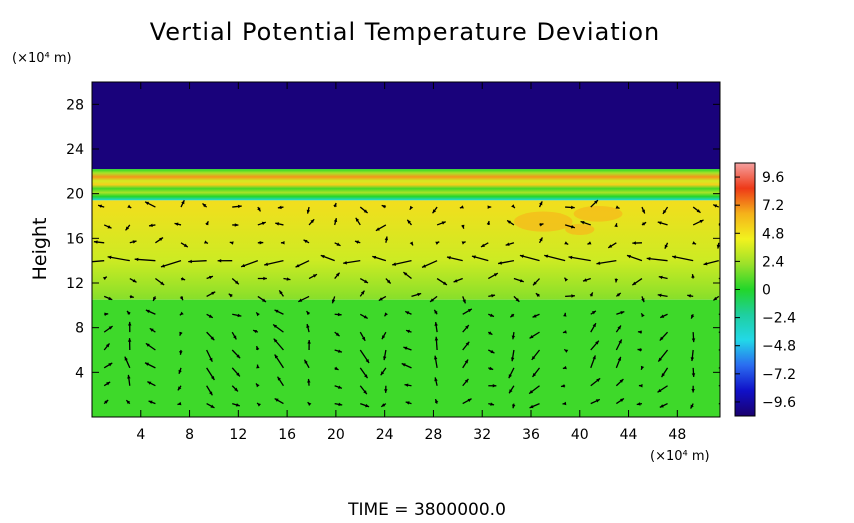  What do you see at coordinates (287, 435) in the screenshot?
I see `x-tick-label: 16` at bounding box center [287, 435].